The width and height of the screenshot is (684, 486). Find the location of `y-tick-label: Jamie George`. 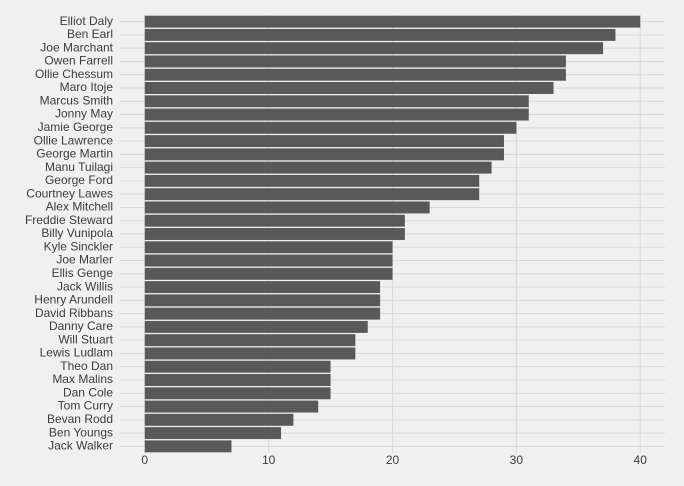

y-tick-label: Jamie George is located at coordinates (76, 127).